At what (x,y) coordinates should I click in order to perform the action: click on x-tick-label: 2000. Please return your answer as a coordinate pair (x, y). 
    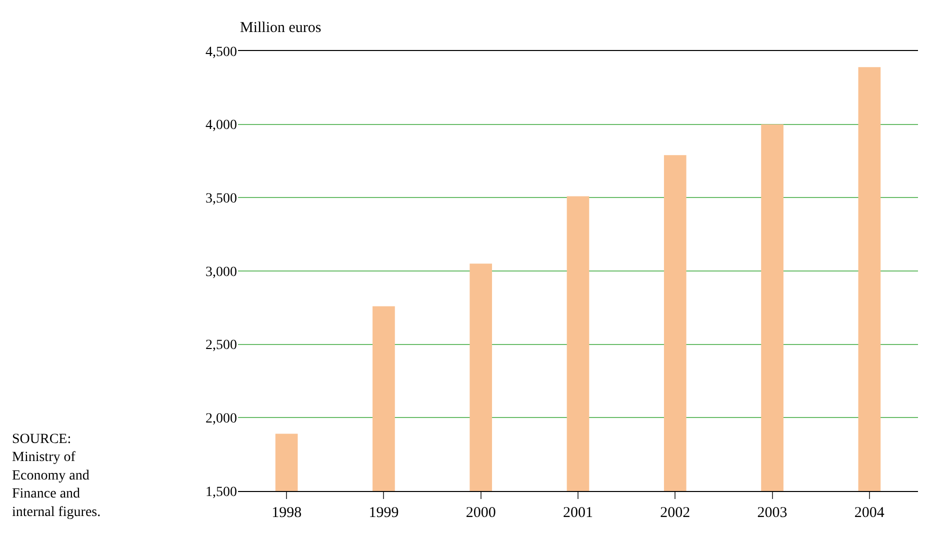
    Looking at the image, I should click on (481, 513).